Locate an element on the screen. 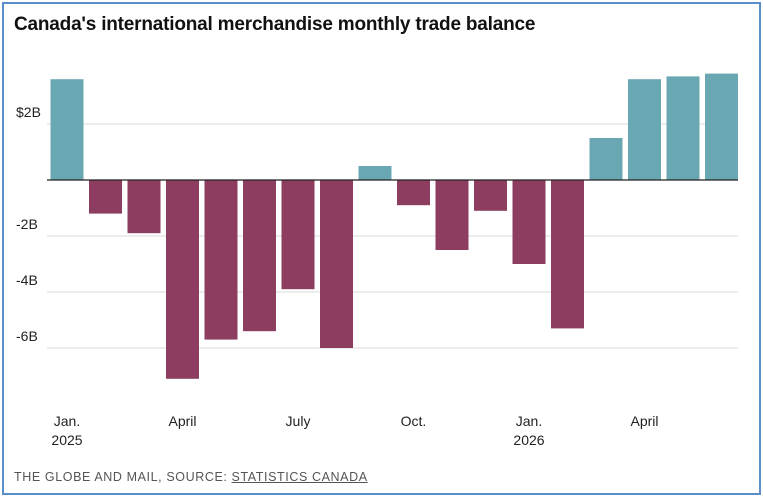  y-tick-label: -2B is located at coordinates (27, 224).